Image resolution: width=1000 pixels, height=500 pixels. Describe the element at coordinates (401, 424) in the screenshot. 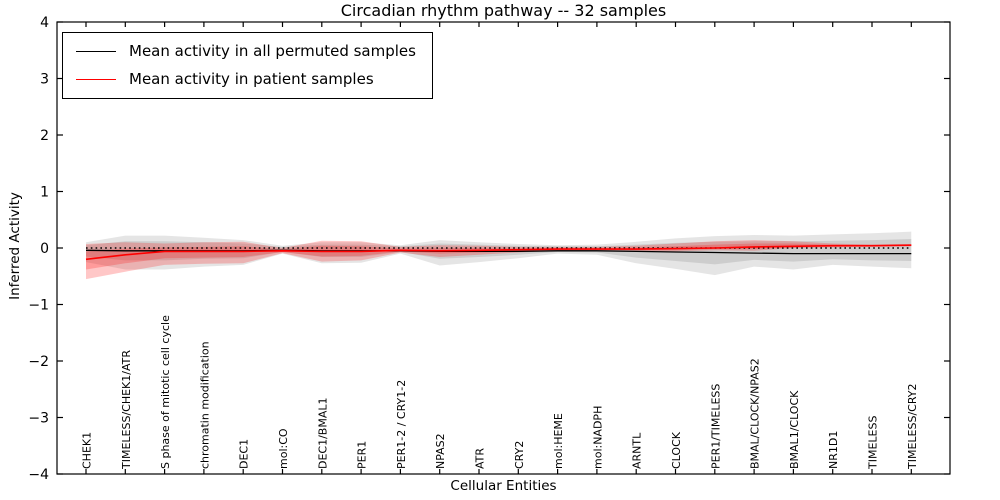

I see `x-tick-label: PER1-2 / CRY1-2` at that location.